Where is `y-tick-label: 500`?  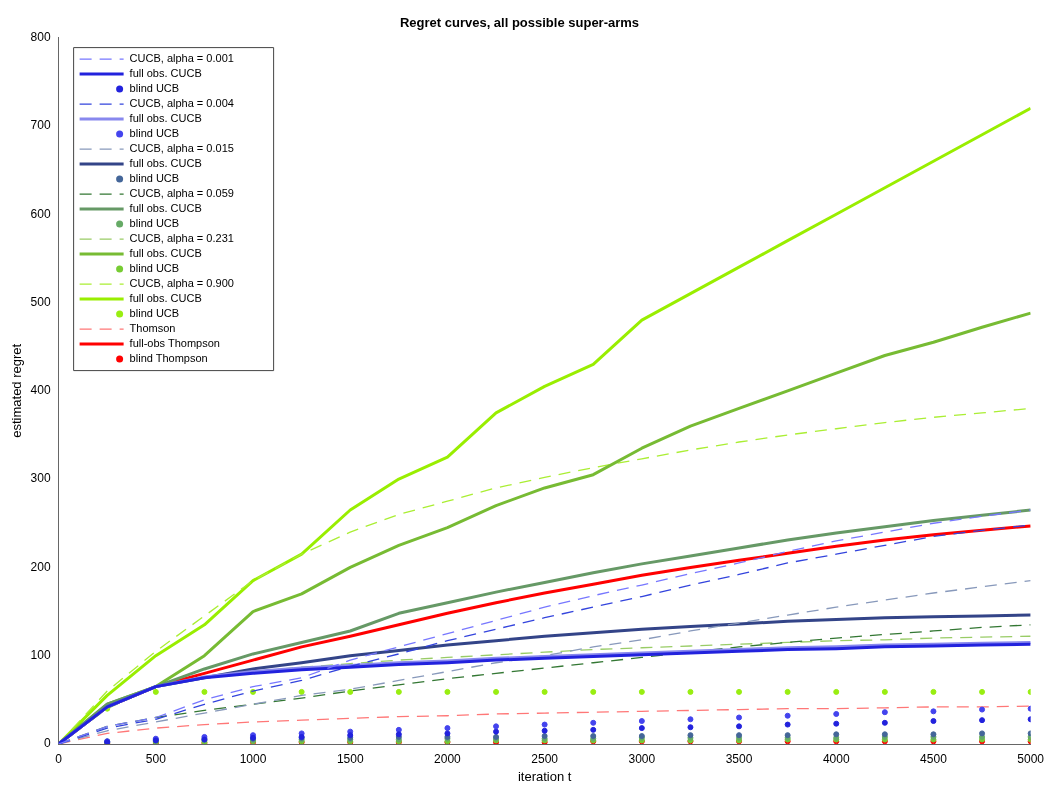
y-tick-label: 500 is located at coordinates (40, 301).